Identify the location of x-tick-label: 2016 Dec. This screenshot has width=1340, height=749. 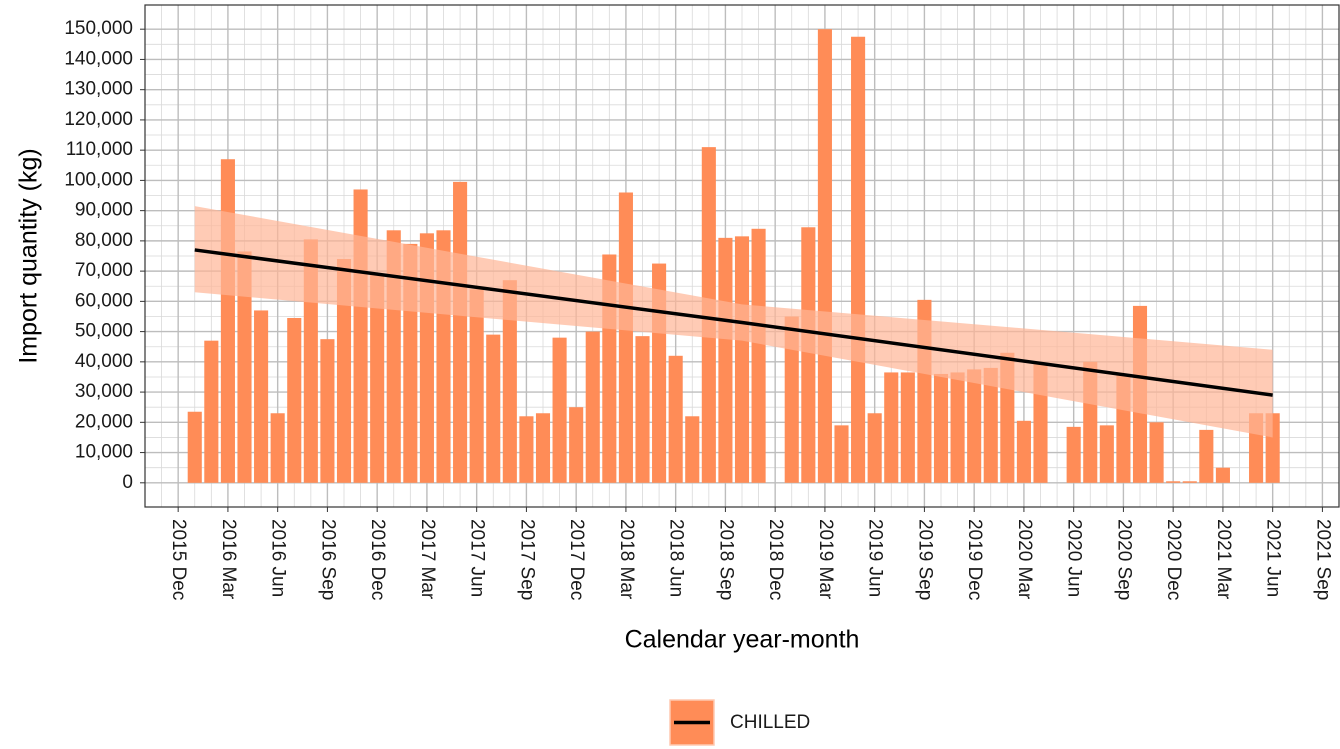
(377, 559).